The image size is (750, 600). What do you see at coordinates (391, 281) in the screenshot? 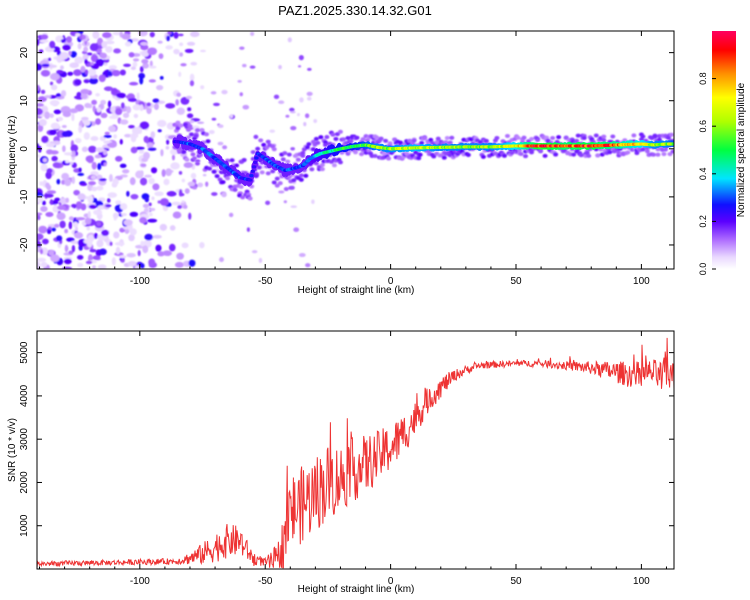
I see `x-tick-label: 0` at bounding box center [391, 281].